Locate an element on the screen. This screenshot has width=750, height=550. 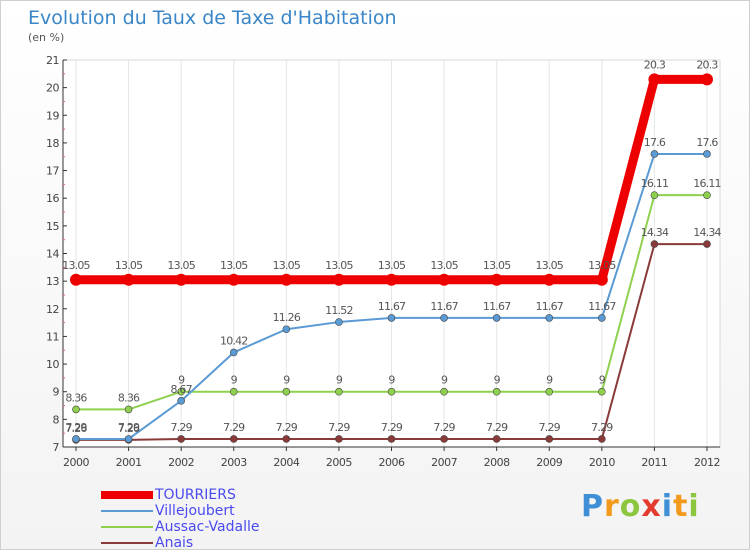
y-tick-label: 20 is located at coordinates (52, 88).